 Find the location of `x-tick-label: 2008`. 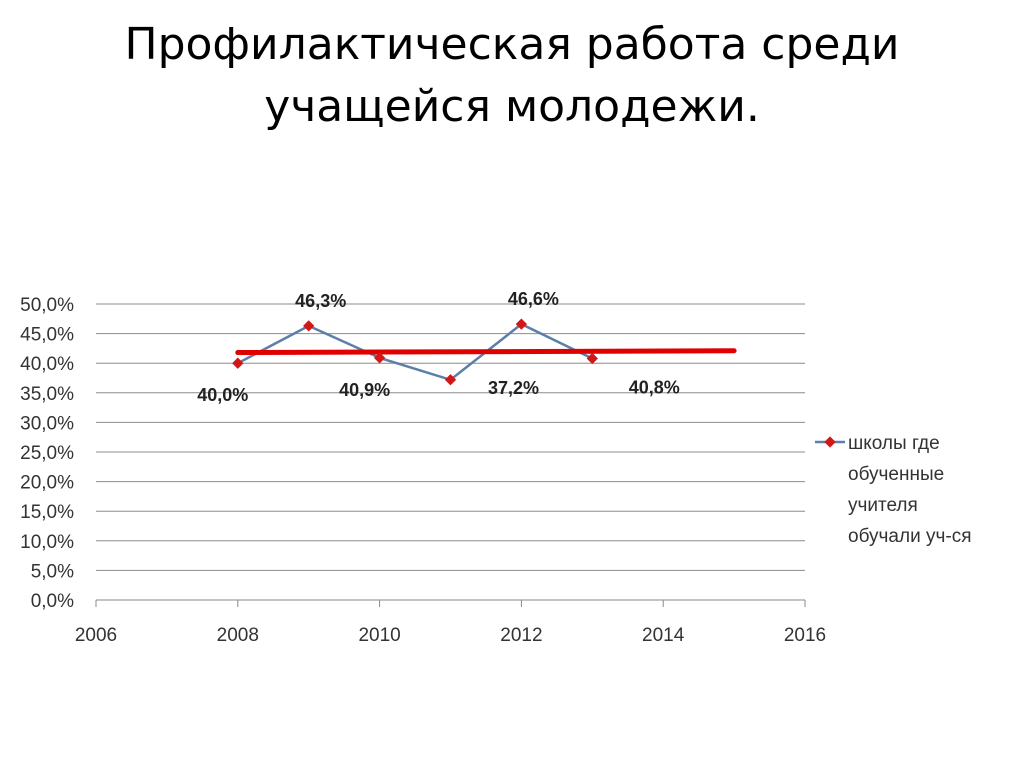

x-tick-label: 2008 is located at coordinates (238, 635).